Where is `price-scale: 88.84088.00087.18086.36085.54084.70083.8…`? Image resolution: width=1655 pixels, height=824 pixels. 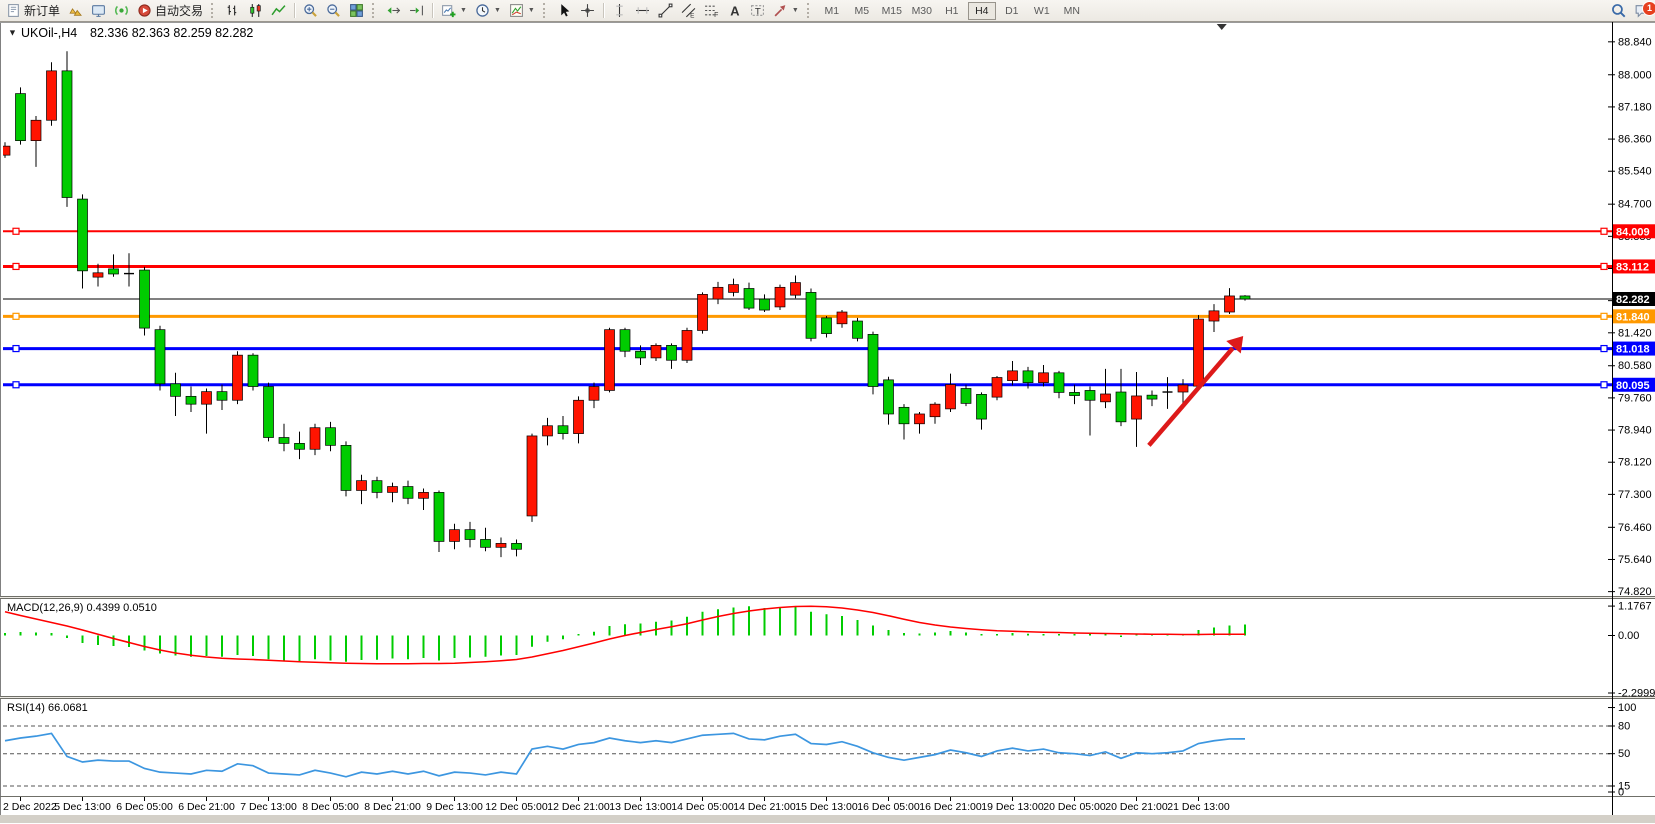 price-scale: 88.84088.00087.18086.36085.54084.70083.8… is located at coordinates (1631, 418).